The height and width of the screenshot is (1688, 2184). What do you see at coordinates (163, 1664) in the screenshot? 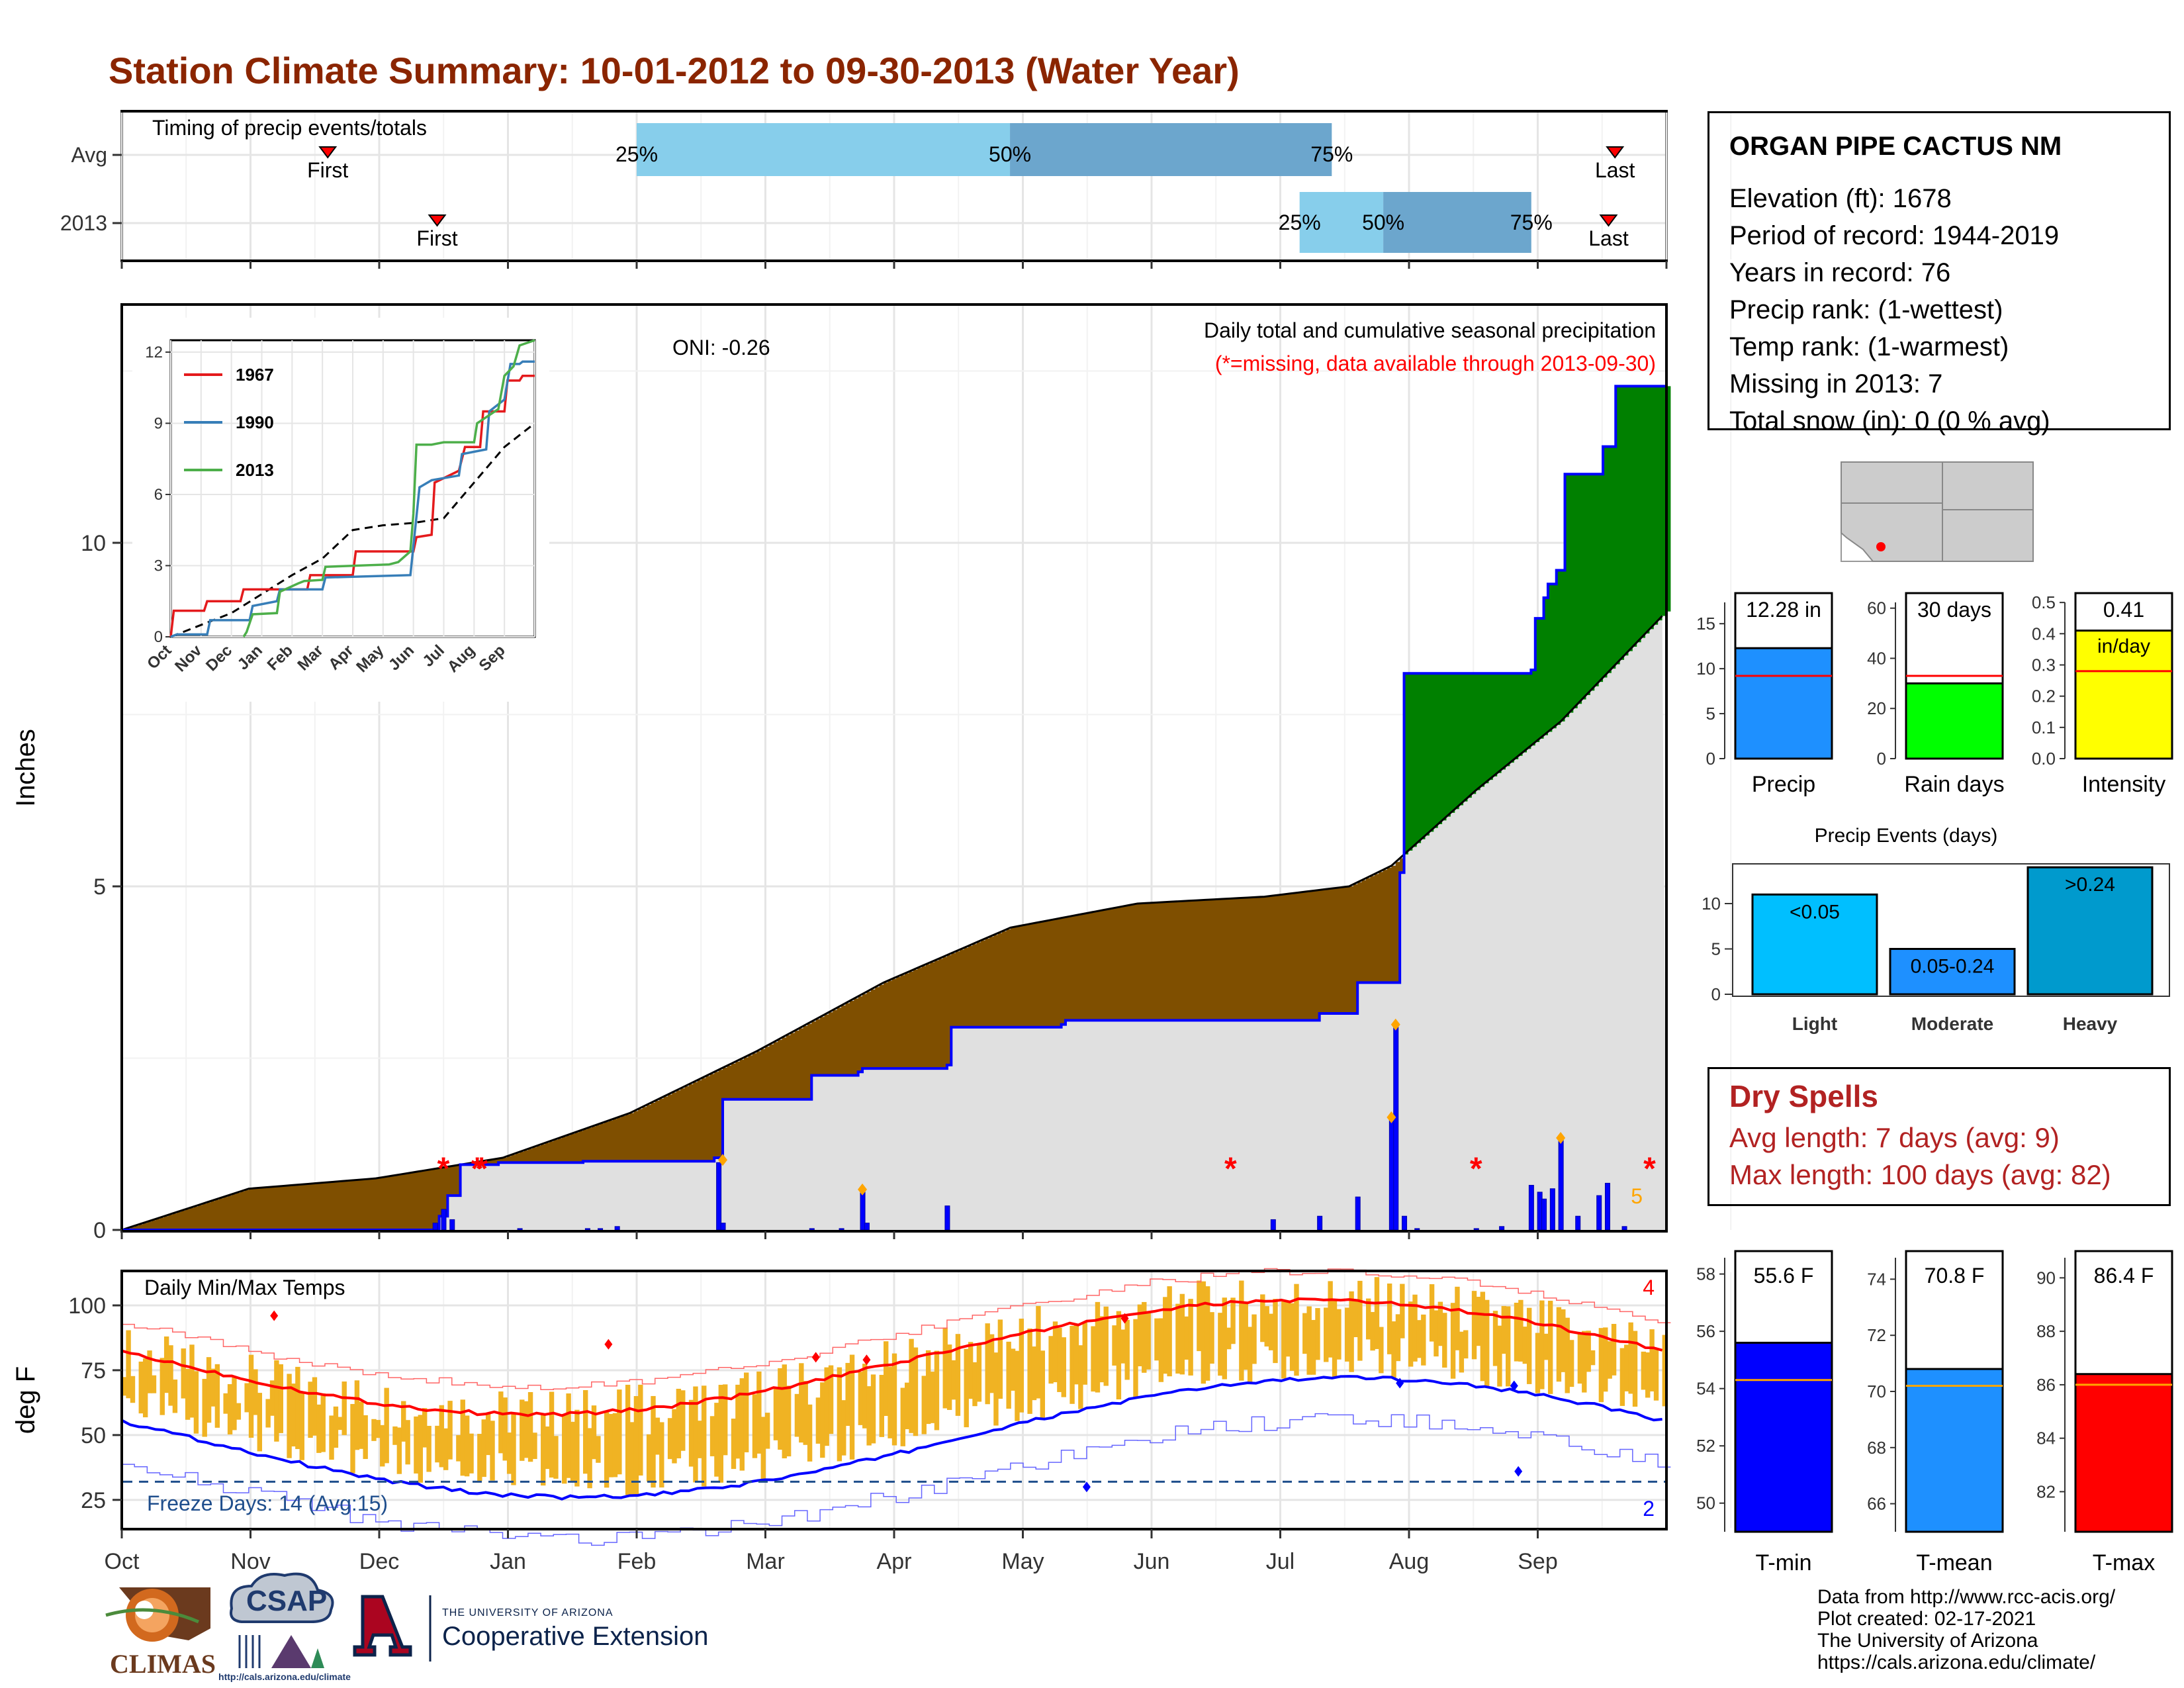
I see `climas-logo-text: CLIMAS` at bounding box center [163, 1664].